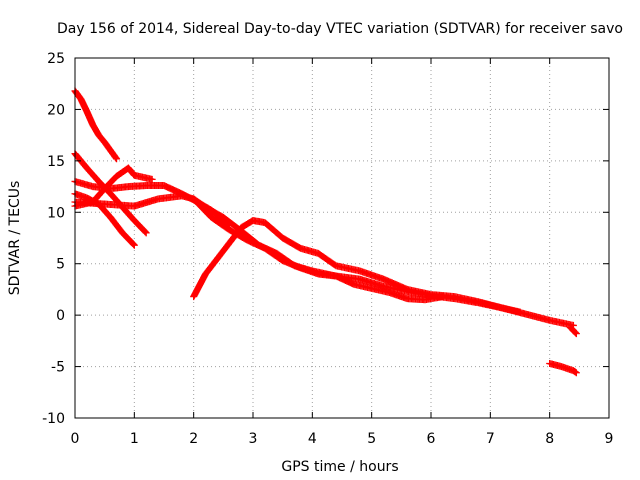 The image size is (640, 480). Describe the element at coordinates (371, 439) in the screenshot. I see `x-tick-label: 5` at that location.